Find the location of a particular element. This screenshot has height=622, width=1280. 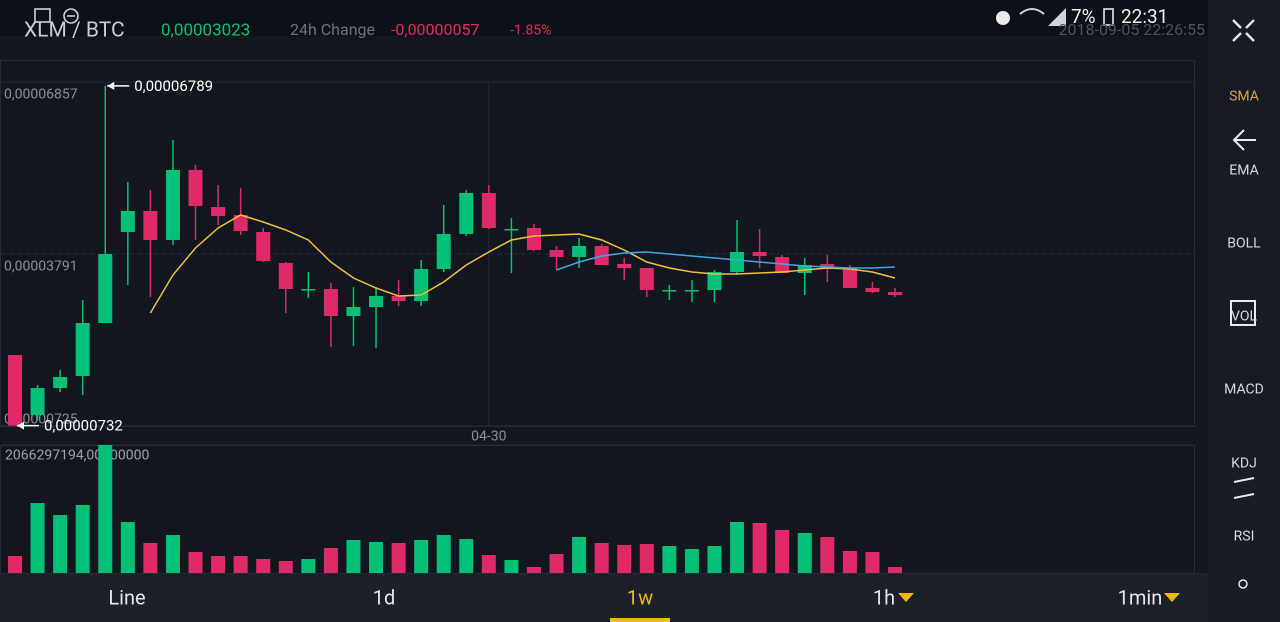

gallery-icon is located at coordinates (42, 15).